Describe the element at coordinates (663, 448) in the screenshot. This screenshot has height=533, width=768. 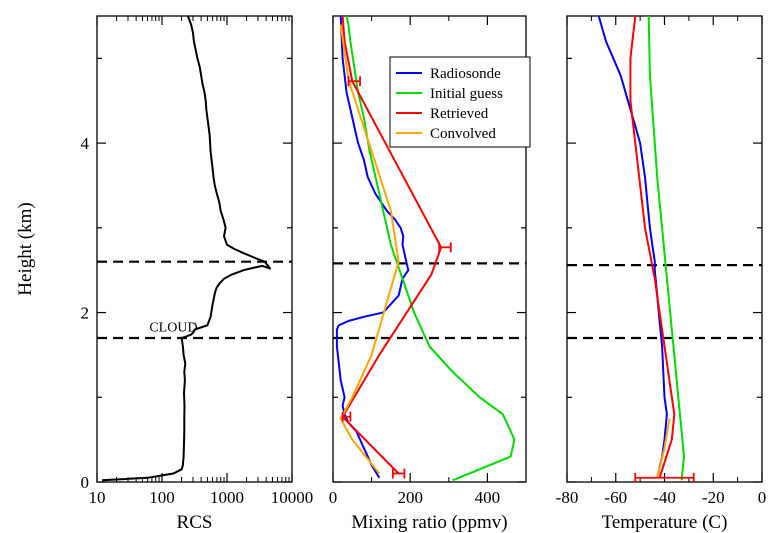
I see `temperature-series-convolved` at that location.